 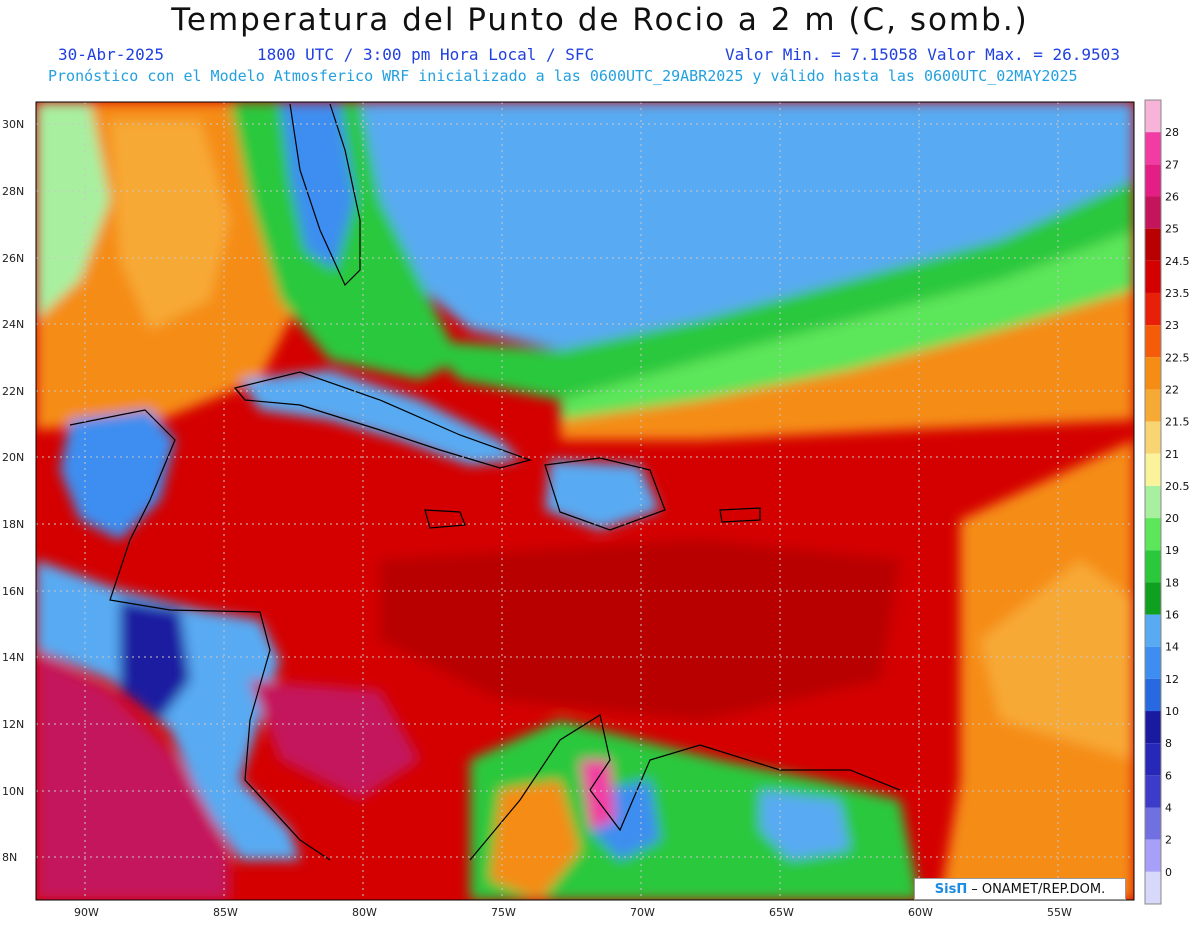 I want to click on colorbar-label: 26, so click(x=1172, y=196).